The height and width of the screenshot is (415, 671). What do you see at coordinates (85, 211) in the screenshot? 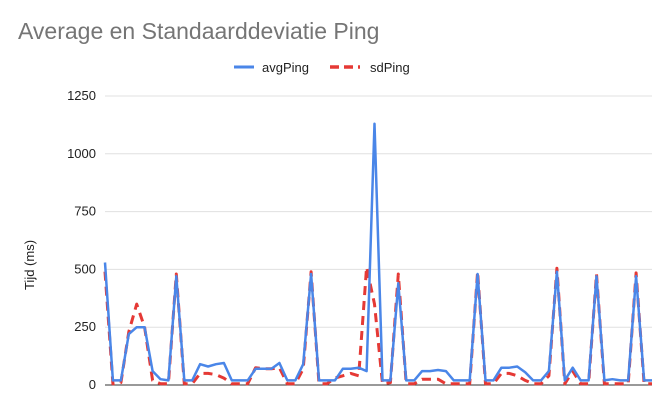
I see `y-tick-label: 750` at bounding box center [85, 211].